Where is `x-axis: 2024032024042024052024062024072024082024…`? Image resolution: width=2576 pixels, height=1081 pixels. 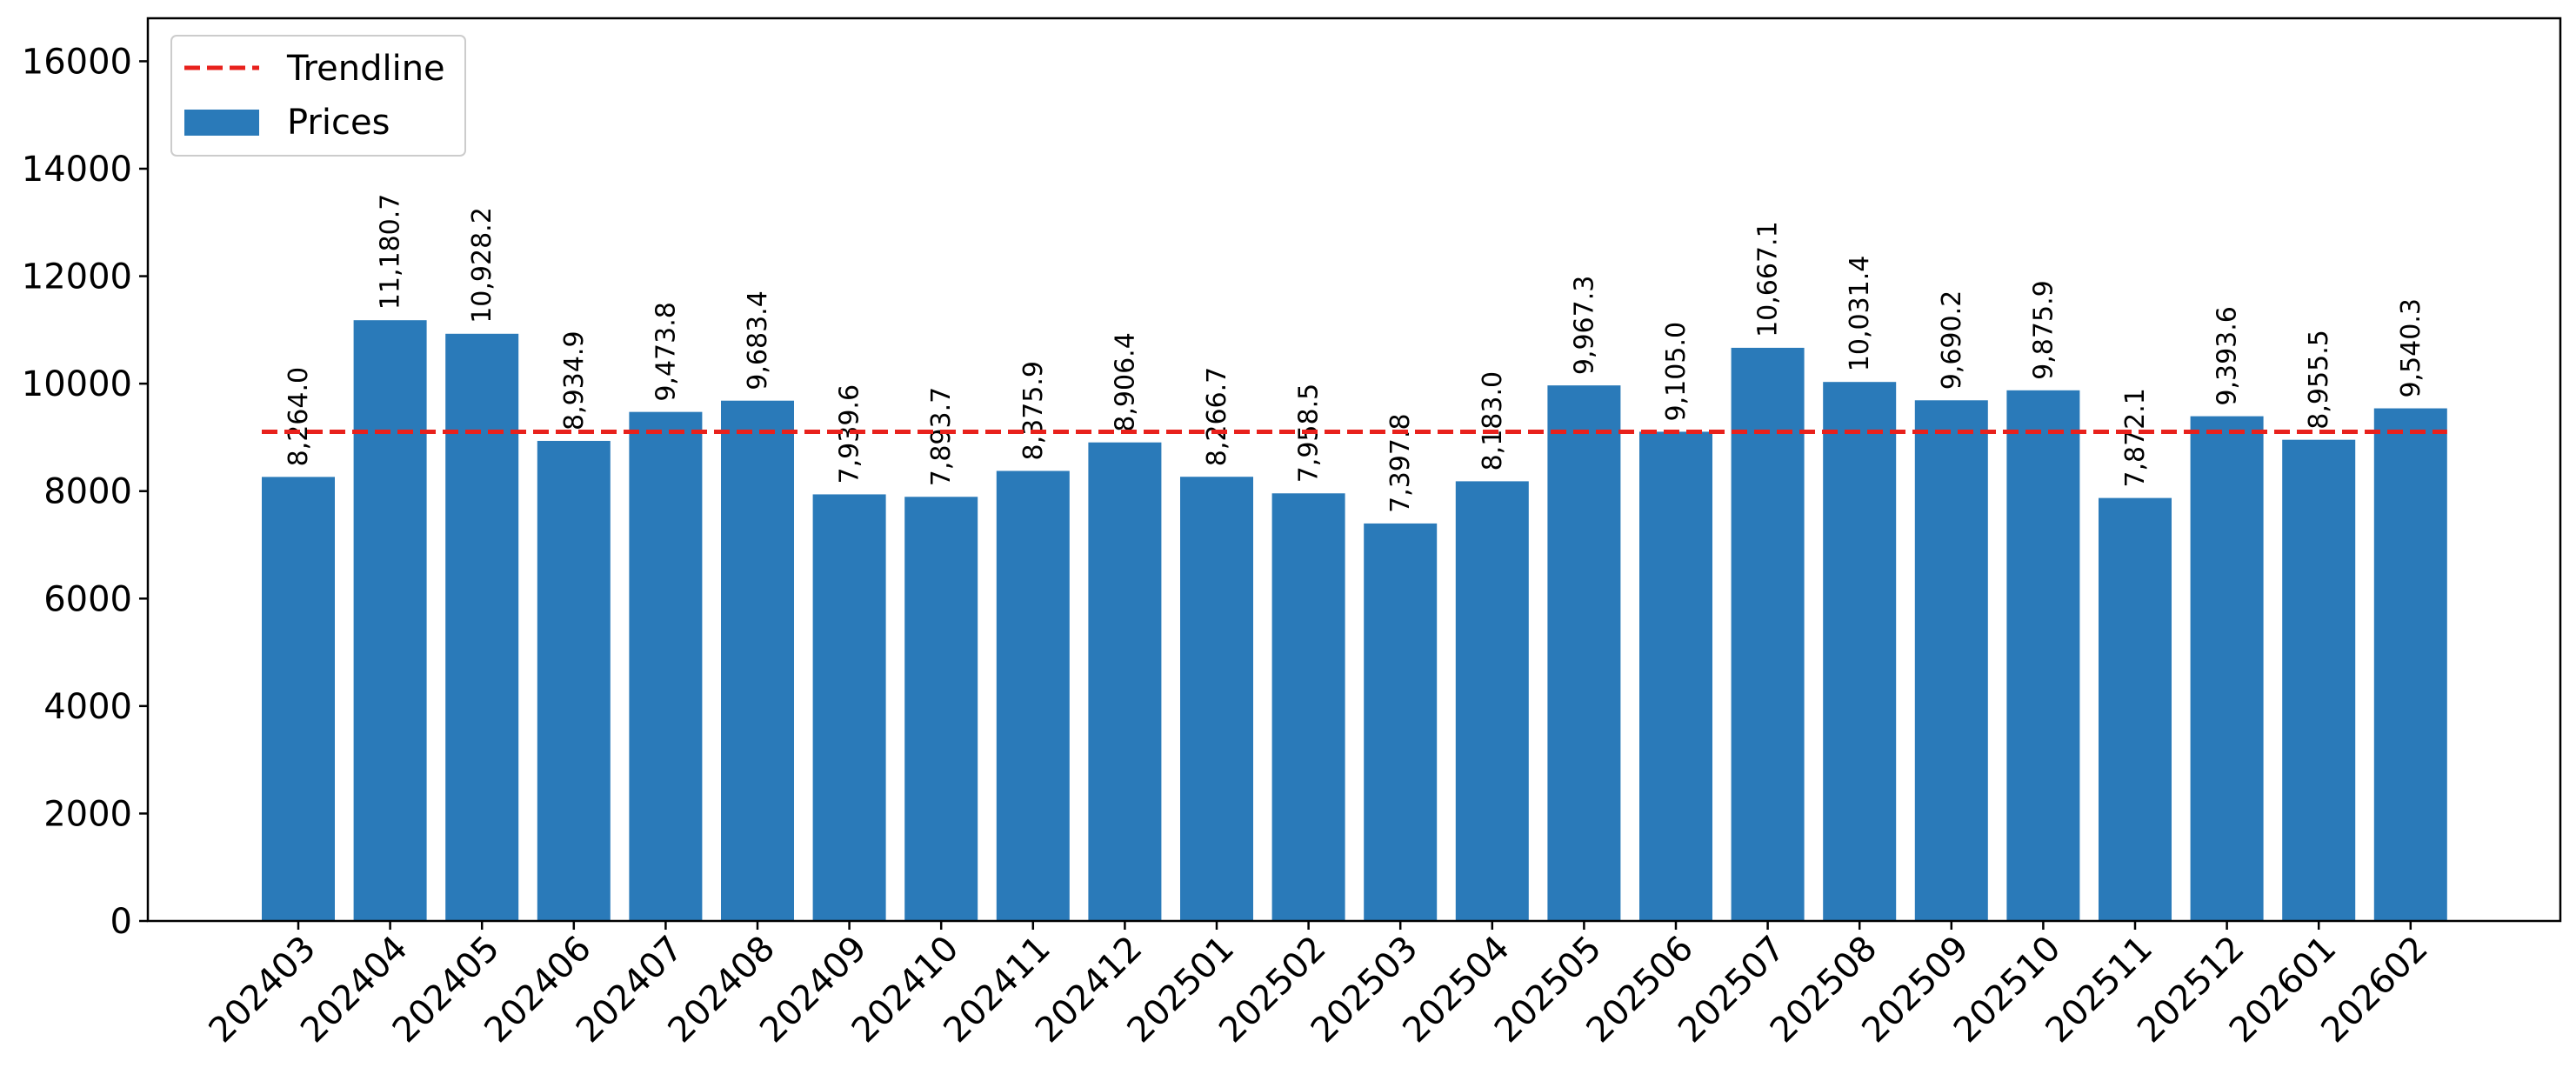 x-axis: 2024032024042024052024062024072024082024… is located at coordinates (1319, 986).